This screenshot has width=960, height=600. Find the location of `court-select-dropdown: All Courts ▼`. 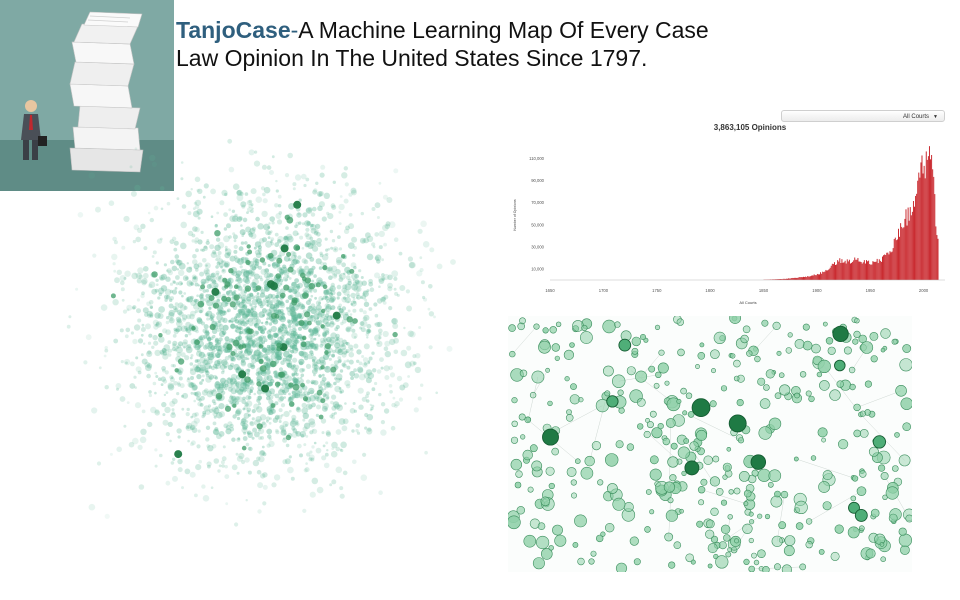

court-select-dropdown: All Courts ▼ is located at coordinates (863, 116).